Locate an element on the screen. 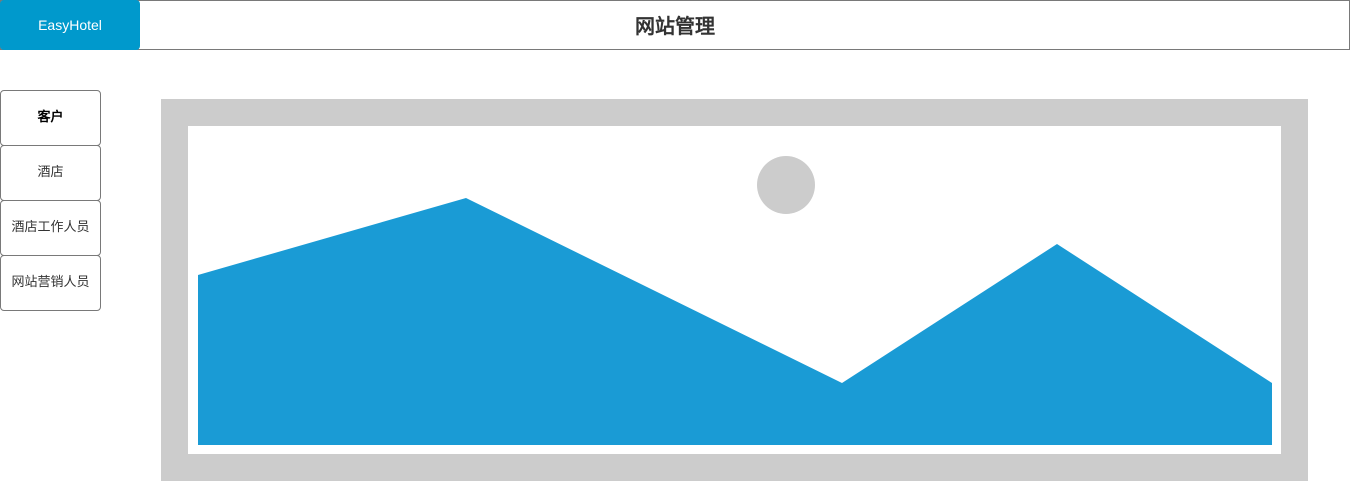 The width and height of the screenshot is (1350, 481). sun-icon is located at coordinates (786, 185).